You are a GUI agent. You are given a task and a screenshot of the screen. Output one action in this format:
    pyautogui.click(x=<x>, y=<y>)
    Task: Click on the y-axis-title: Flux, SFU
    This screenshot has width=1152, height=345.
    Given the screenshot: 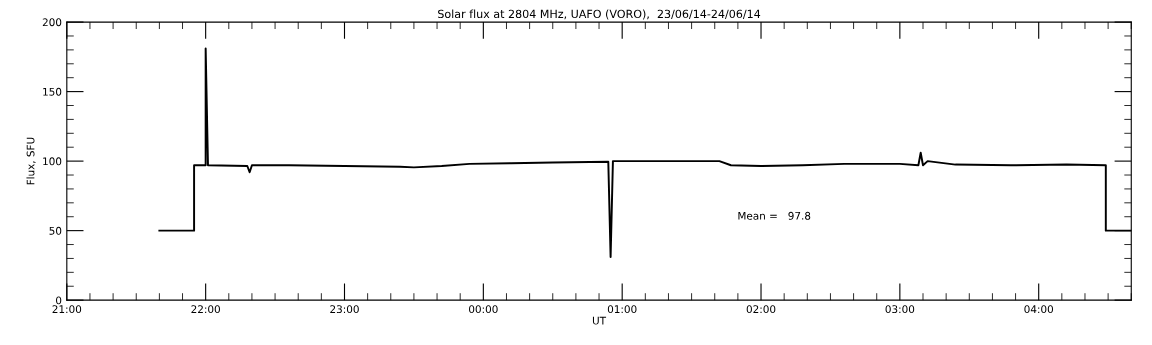 What is the action you would take?
    pyautogui.click(x=31, y=161)
    